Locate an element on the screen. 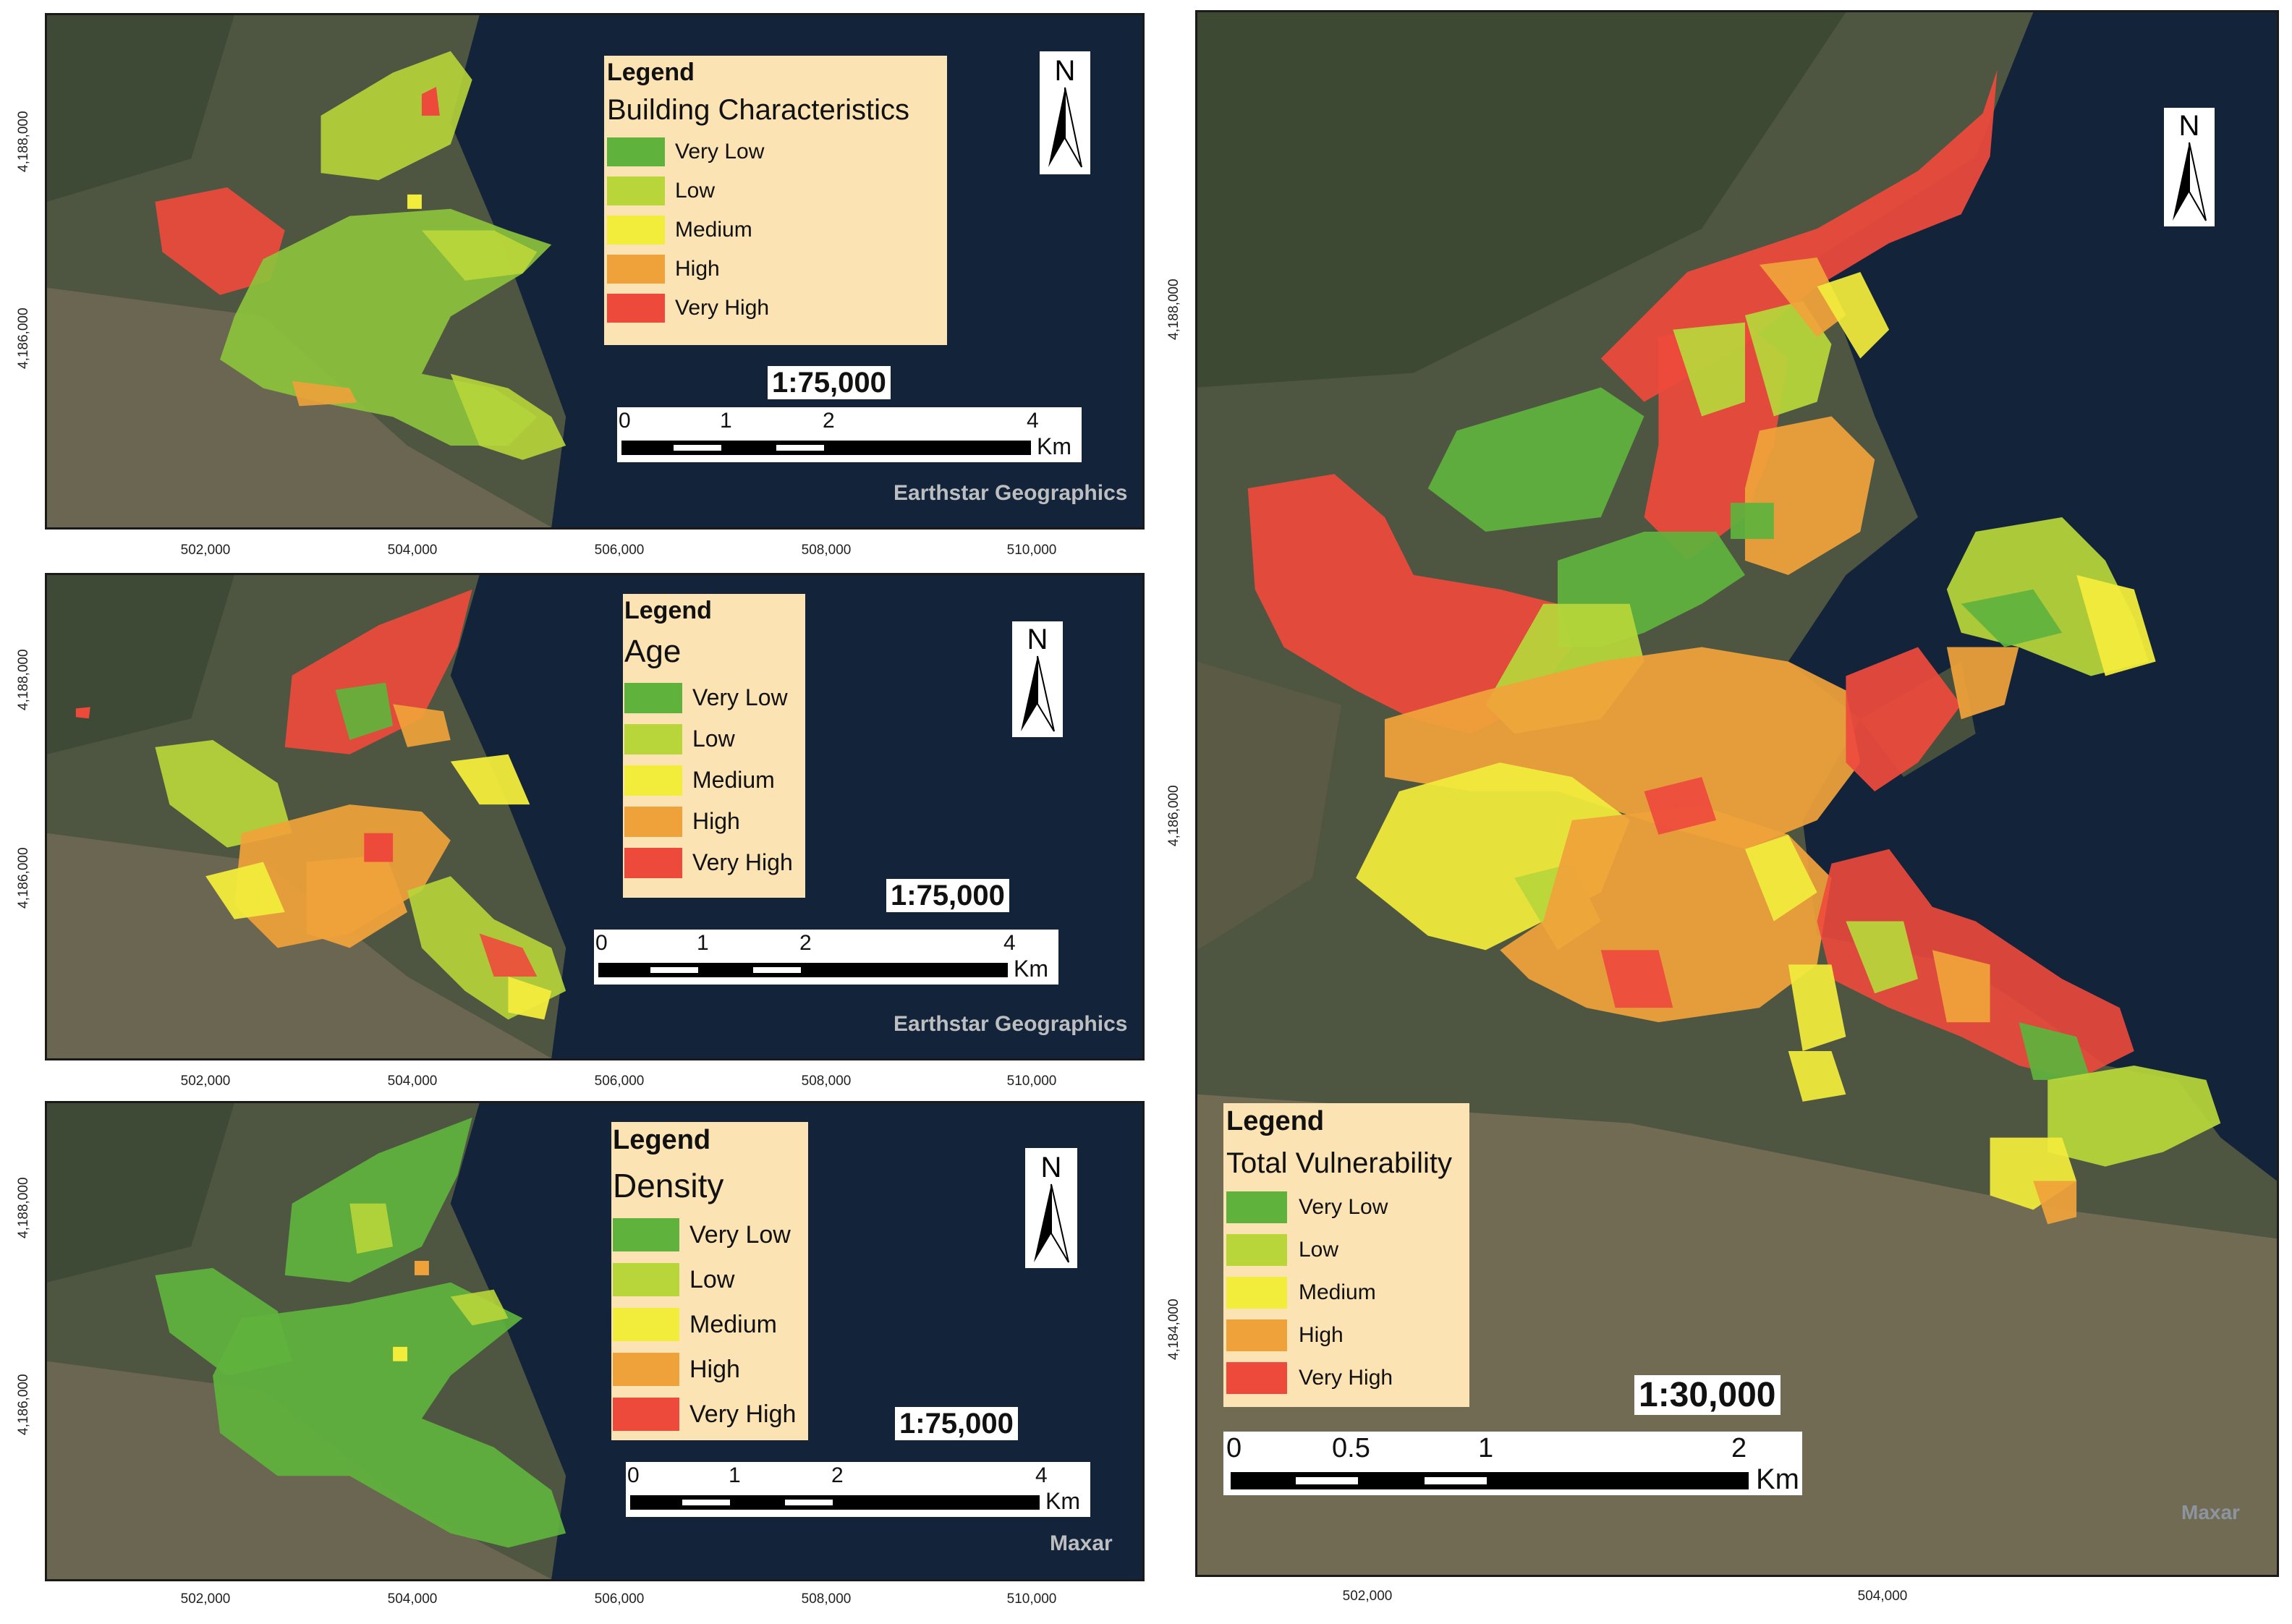  legend-subtitle: Age is located at coordinates (653, 651).